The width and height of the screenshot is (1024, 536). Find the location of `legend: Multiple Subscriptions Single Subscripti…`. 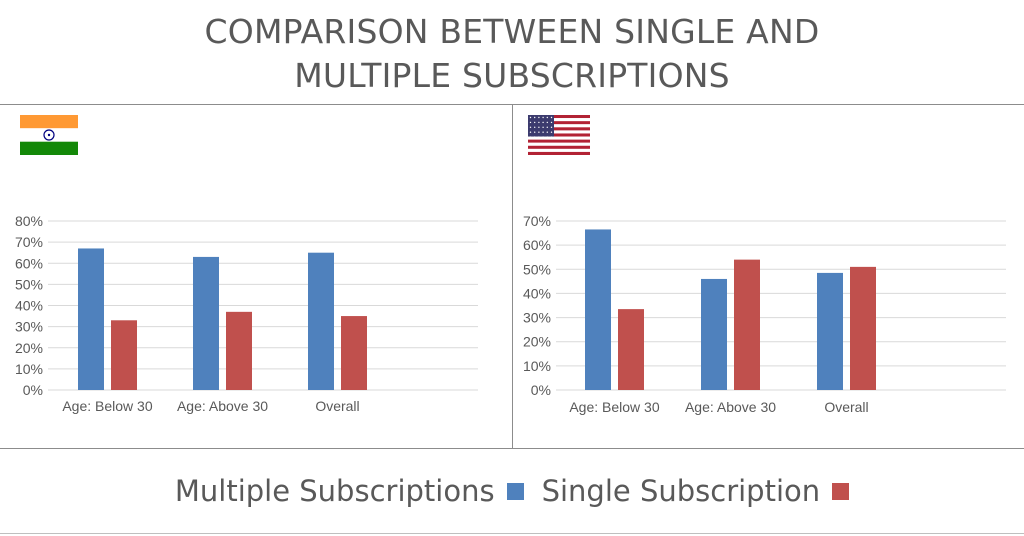

legend: Multiple Subscriptions Single Subscripti… is located at coordinates (512, 491).